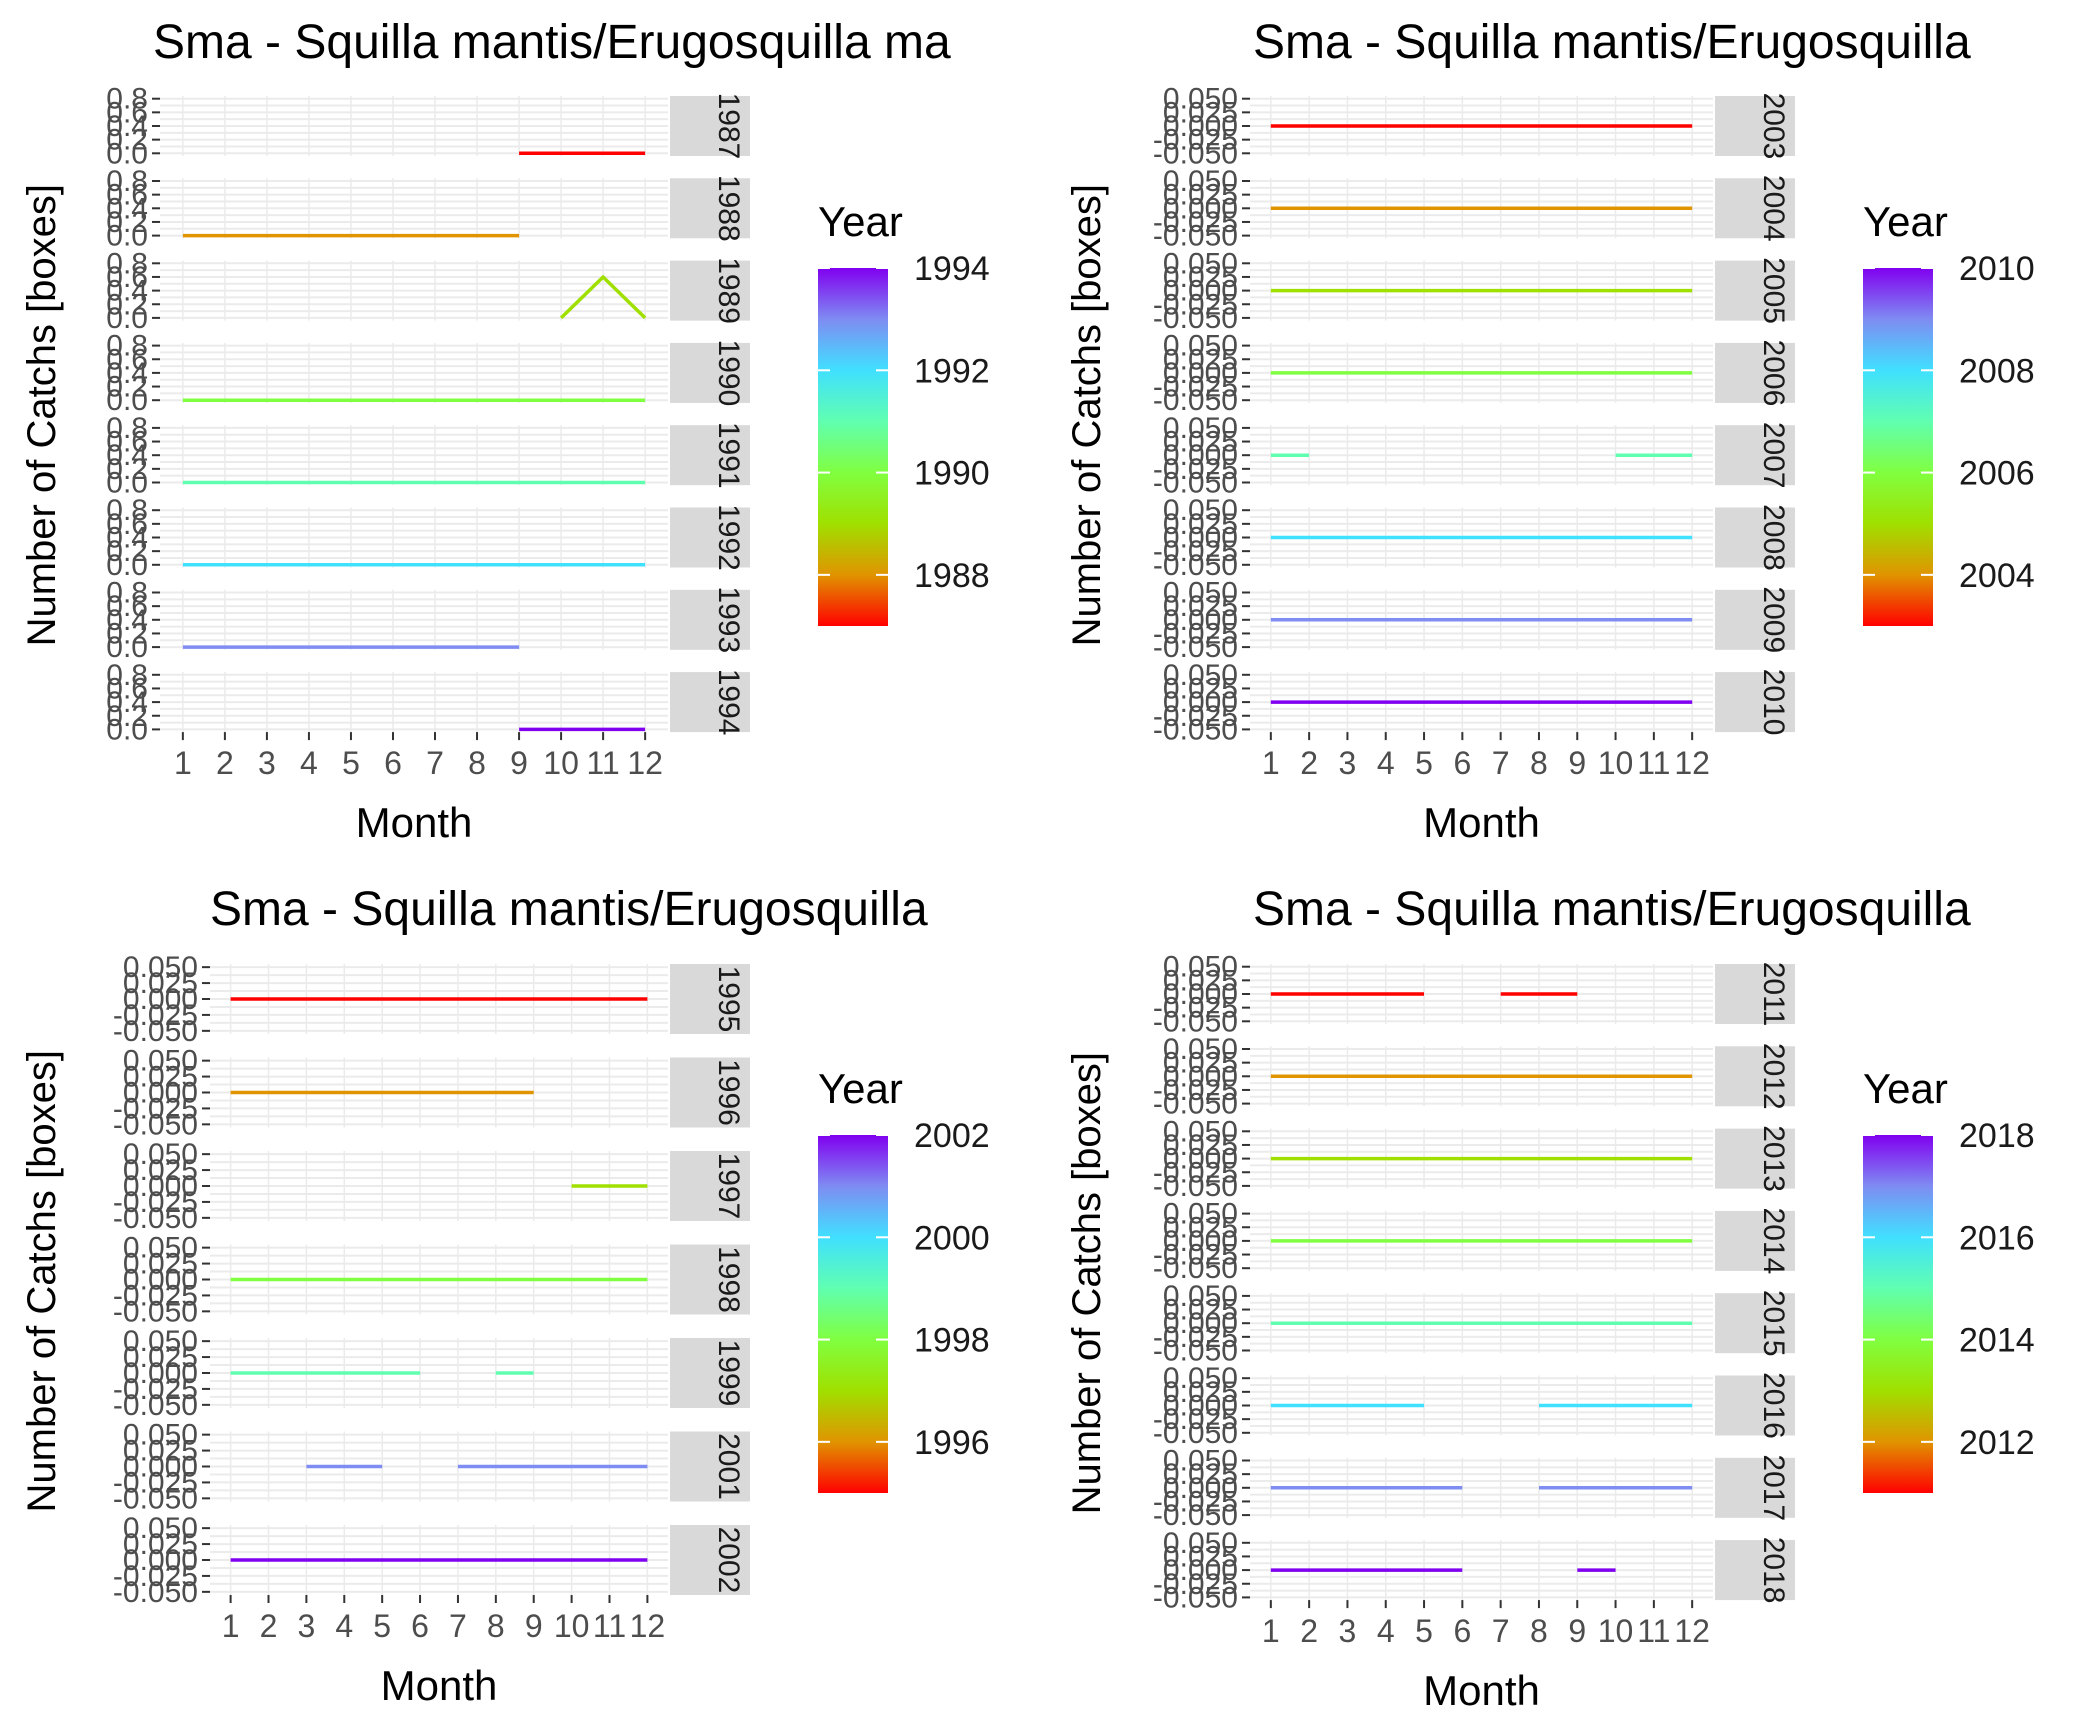 The image size is (2087, 1734). Describe the element at coordinates (1424, 1631) in the screenshot. I see `x-tick-label: 5` at that location.